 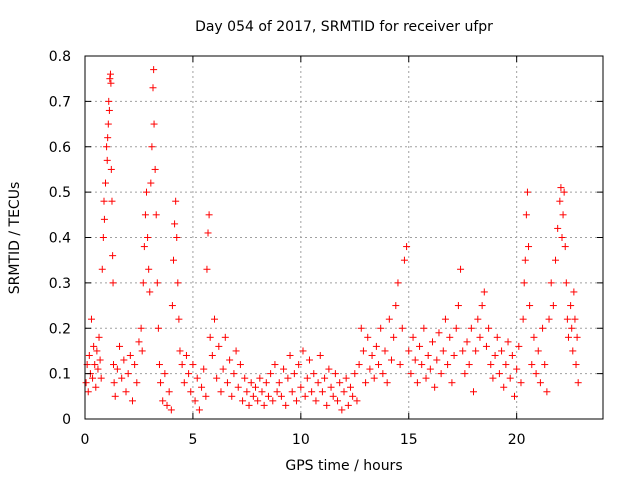 What do you see at coordinates (409, 440) in the screenshot?
I see `x-tick-label: 15` at bounding box center [409, 440].